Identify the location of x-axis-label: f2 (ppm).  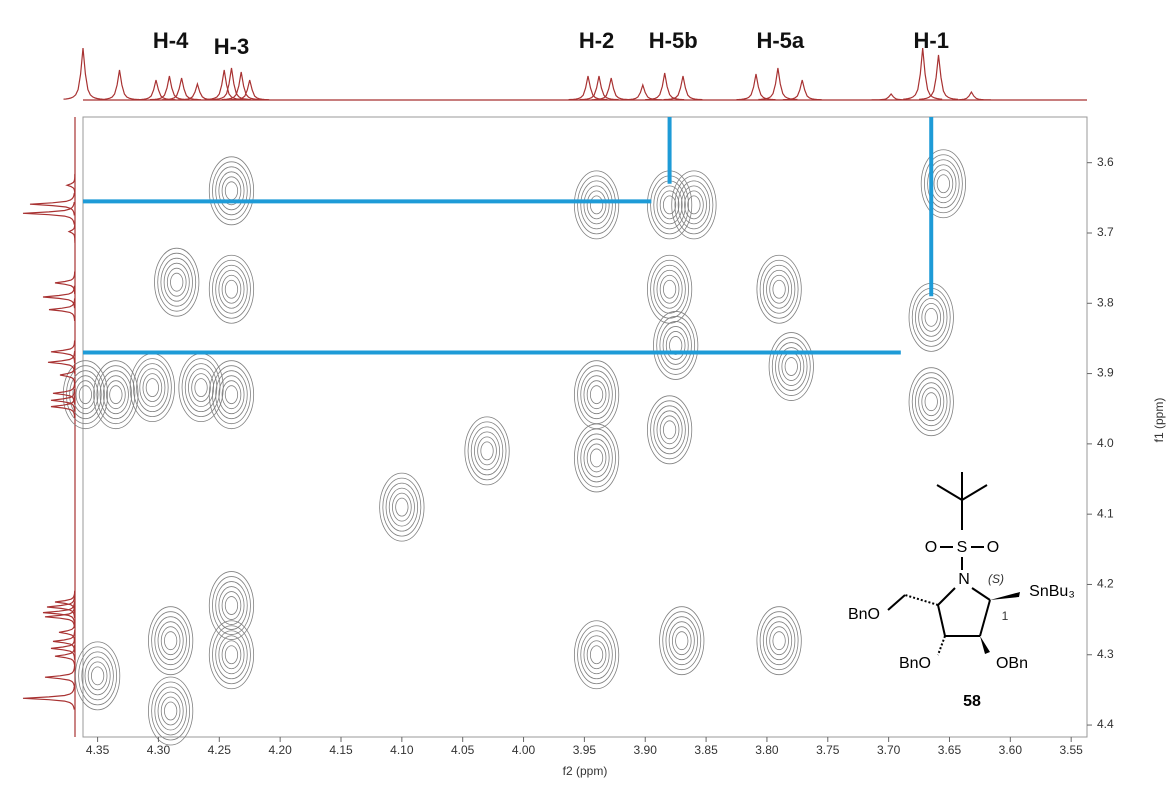
(585, 771).